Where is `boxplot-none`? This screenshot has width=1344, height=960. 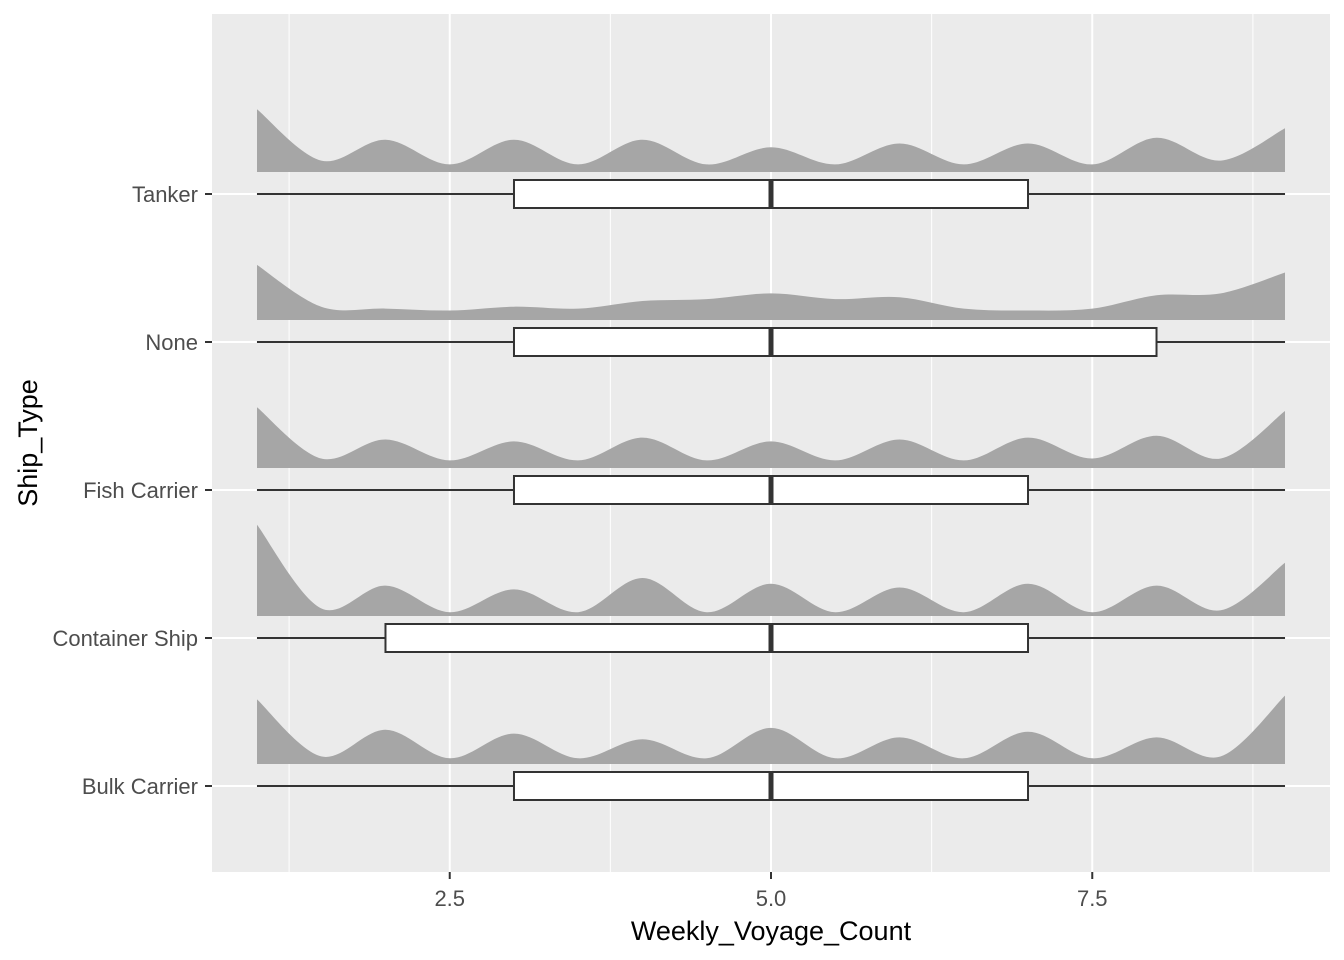
boxplot-none is located at coordinates (771, 342).